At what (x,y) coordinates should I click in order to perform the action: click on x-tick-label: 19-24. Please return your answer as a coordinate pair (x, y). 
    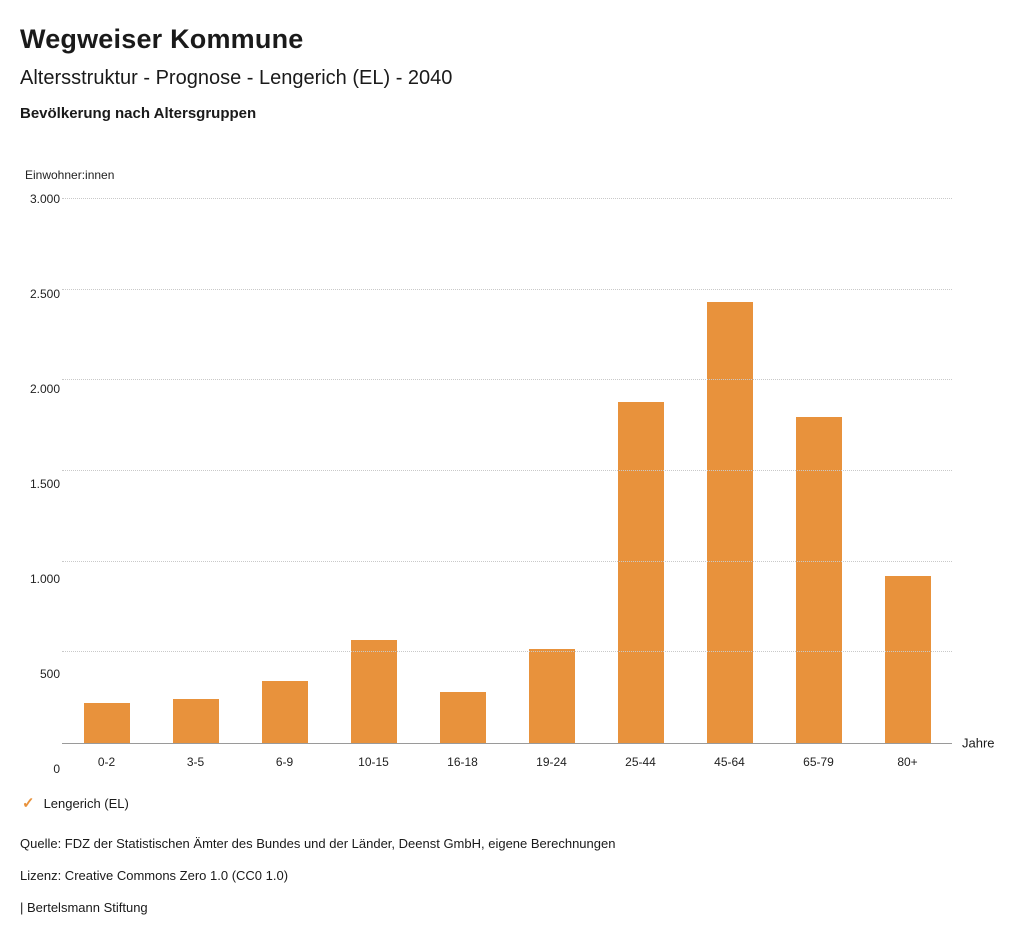
    Looking at the image, I should click on (551, 762).